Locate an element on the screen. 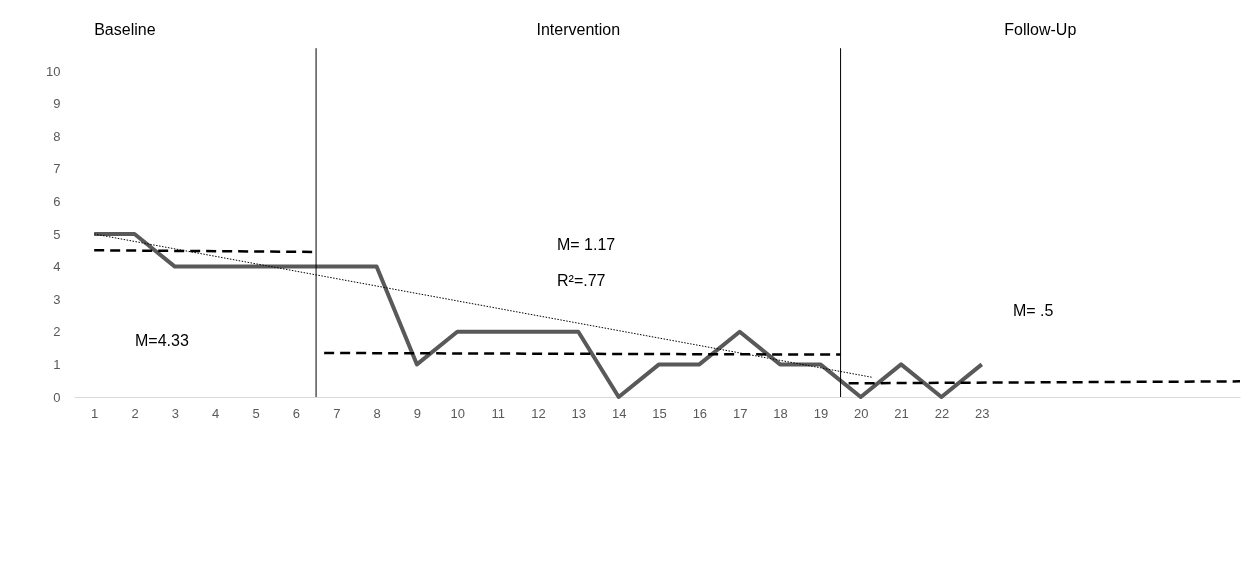 This screenshot has height=569, width=1253. x-tick-label: 22 is located at coordinates (942, 413).